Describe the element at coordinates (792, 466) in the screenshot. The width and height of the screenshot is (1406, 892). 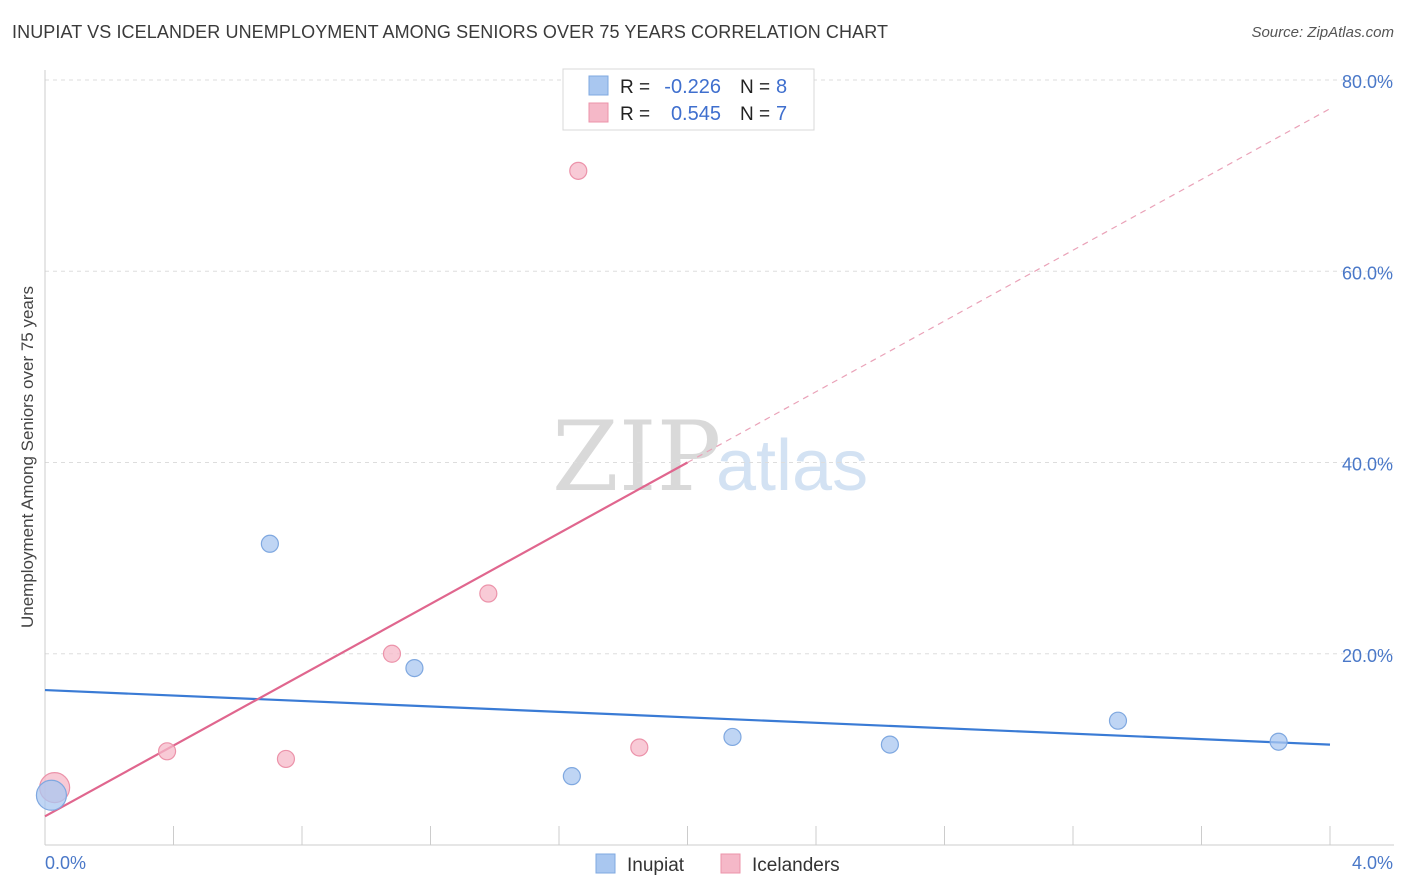
I see `watermark-atlas: atlas` at that location.